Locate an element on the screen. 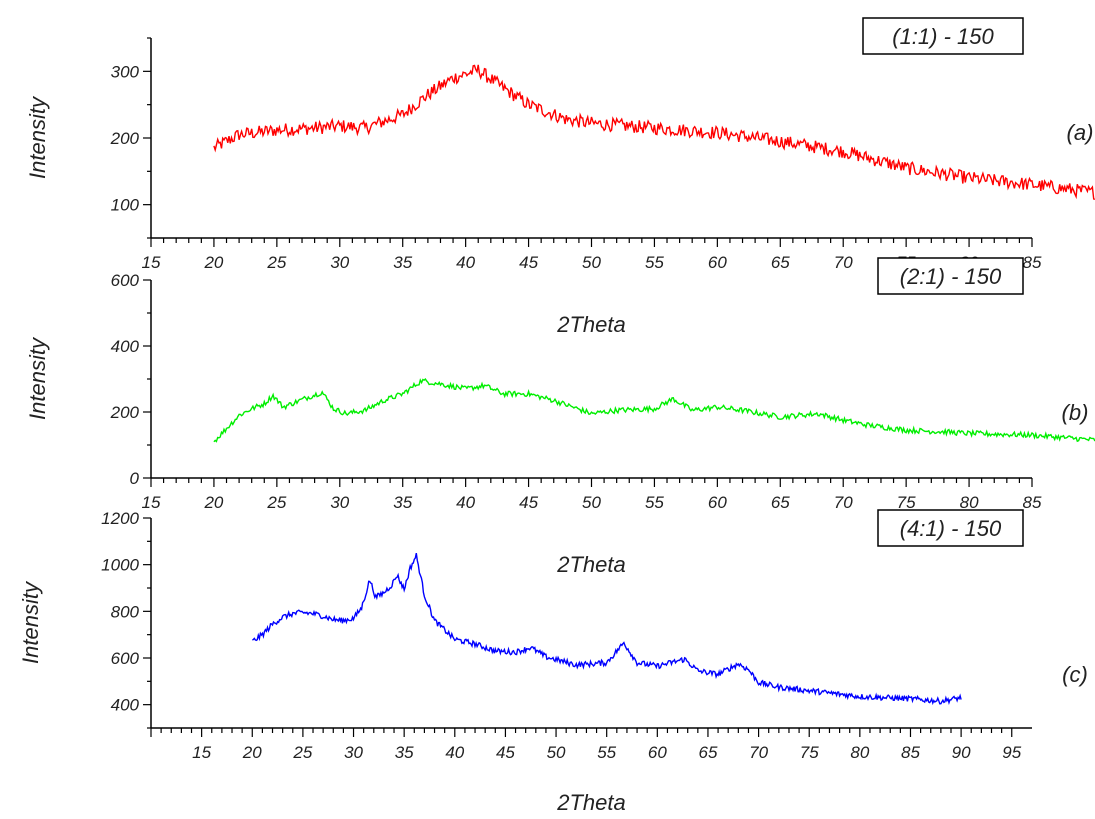 This screenshot has width=1095, height=819. y-tick-label: 0 is located at coordinates (135, 478).